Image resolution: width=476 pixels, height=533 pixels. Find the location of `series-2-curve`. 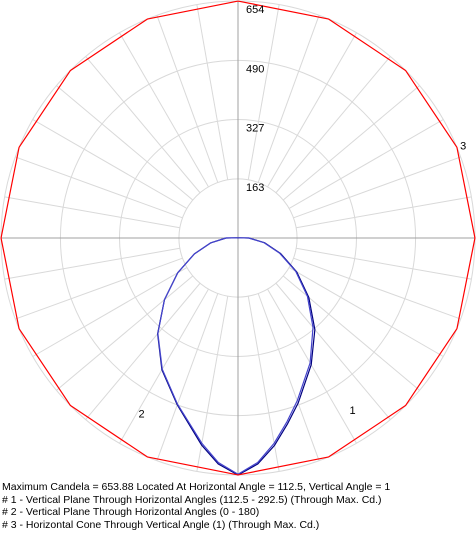

series-2-curve is located at coordinates (235, 356).